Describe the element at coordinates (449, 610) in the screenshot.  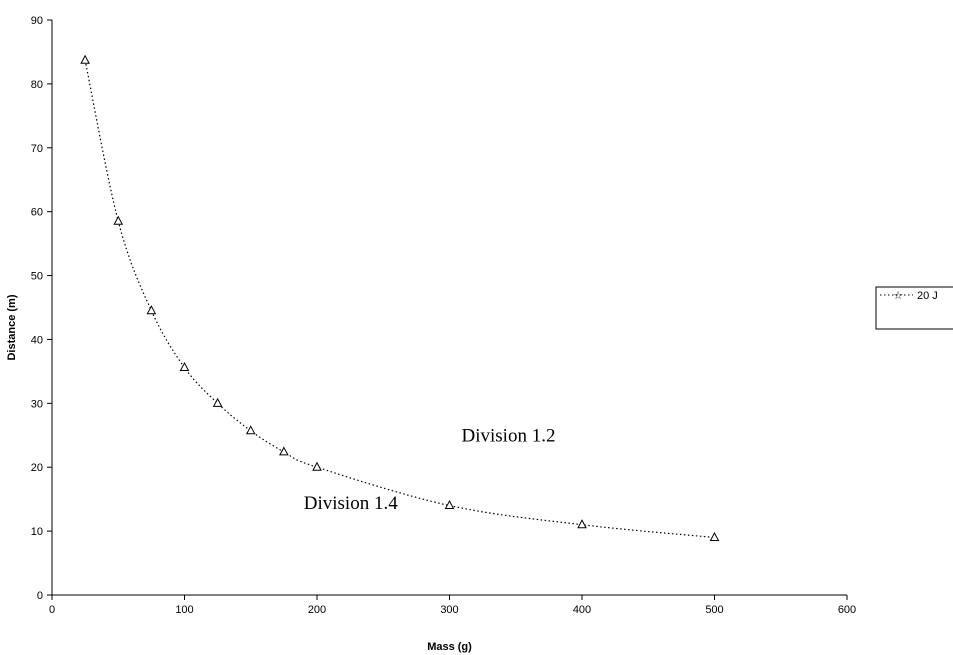
I see `x-tick-label: 300` at that location.